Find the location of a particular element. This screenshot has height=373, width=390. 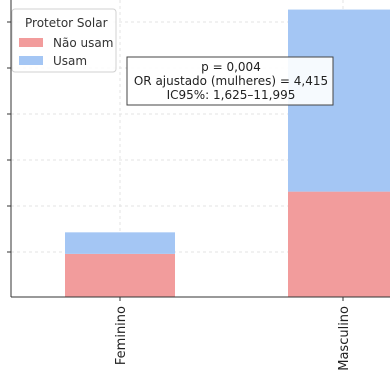

annotation-odds-ratio: OR ajustado (mulheres) = 4,415 is located at coordinates (231, 81).